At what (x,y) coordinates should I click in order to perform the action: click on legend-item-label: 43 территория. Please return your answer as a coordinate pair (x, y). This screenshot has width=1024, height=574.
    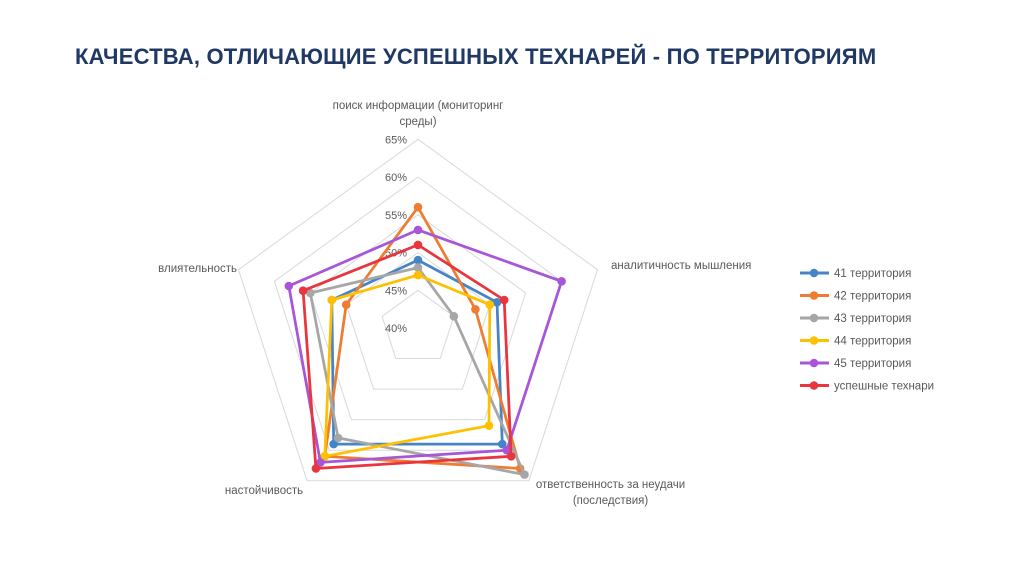
    Looking at the image, I should click on (872, 319).